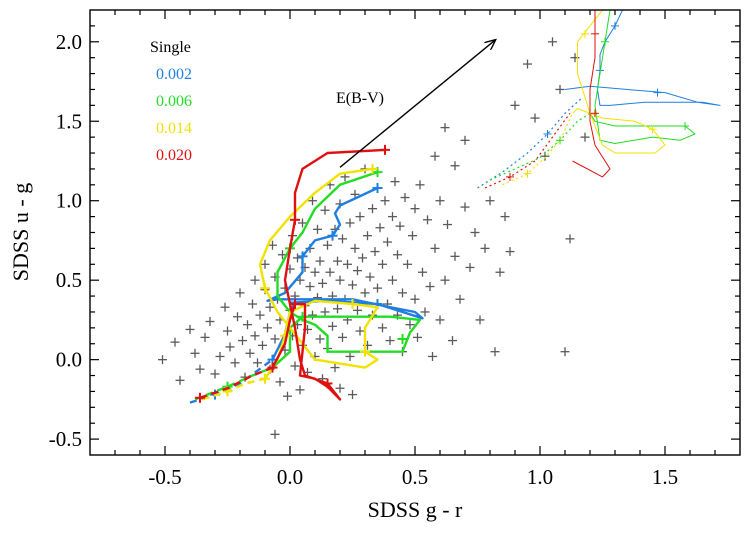 Image resolution: width=747 pixels, height=536 pixels. What do you see at coordinates (69, 121) in the screenshot?
I see `y-tick-label: 1.5` at bounding box center [69, 121].